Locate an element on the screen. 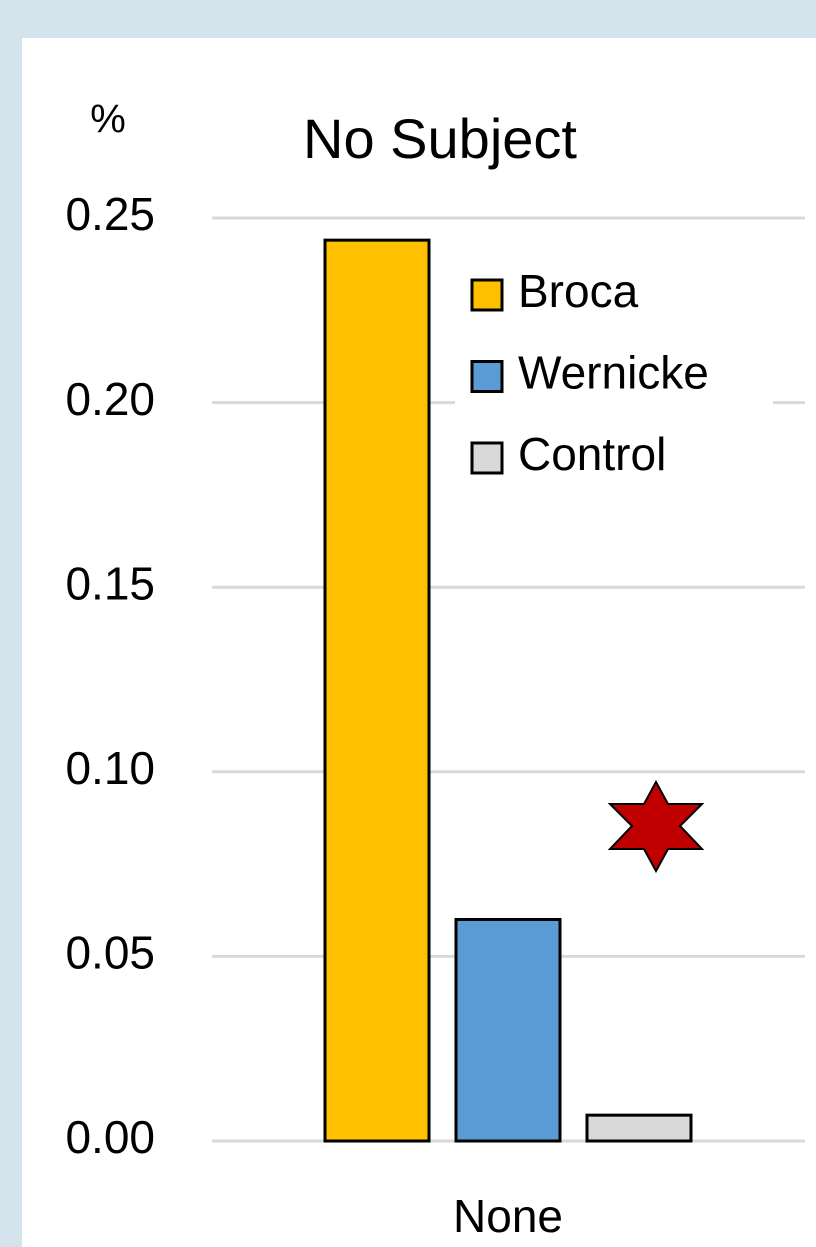  y-tick-label: 0.05 is located at coordinates (110, 953).